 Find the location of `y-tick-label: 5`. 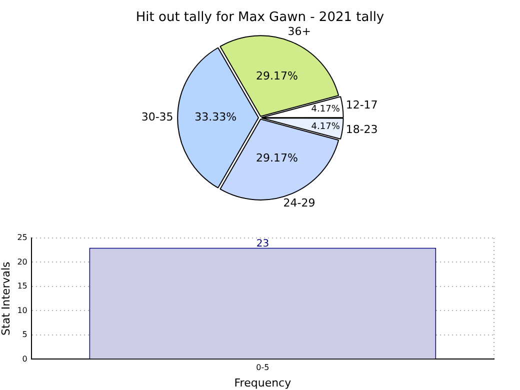

y-tick-label: 5 is located at coordinates (25, 335).